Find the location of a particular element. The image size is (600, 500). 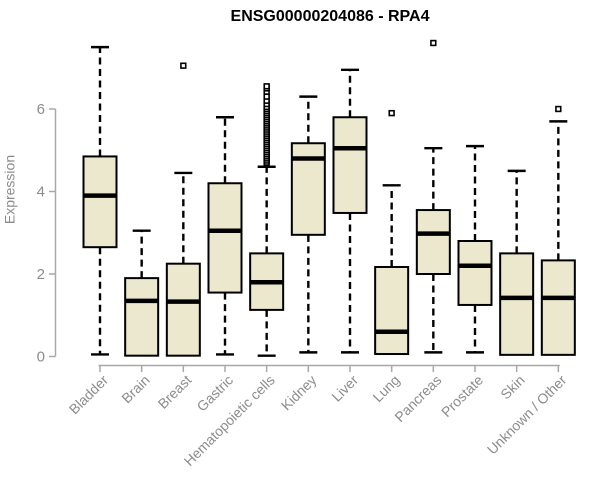

x-tick-label: Kidney is located at coordinates (299, 393).